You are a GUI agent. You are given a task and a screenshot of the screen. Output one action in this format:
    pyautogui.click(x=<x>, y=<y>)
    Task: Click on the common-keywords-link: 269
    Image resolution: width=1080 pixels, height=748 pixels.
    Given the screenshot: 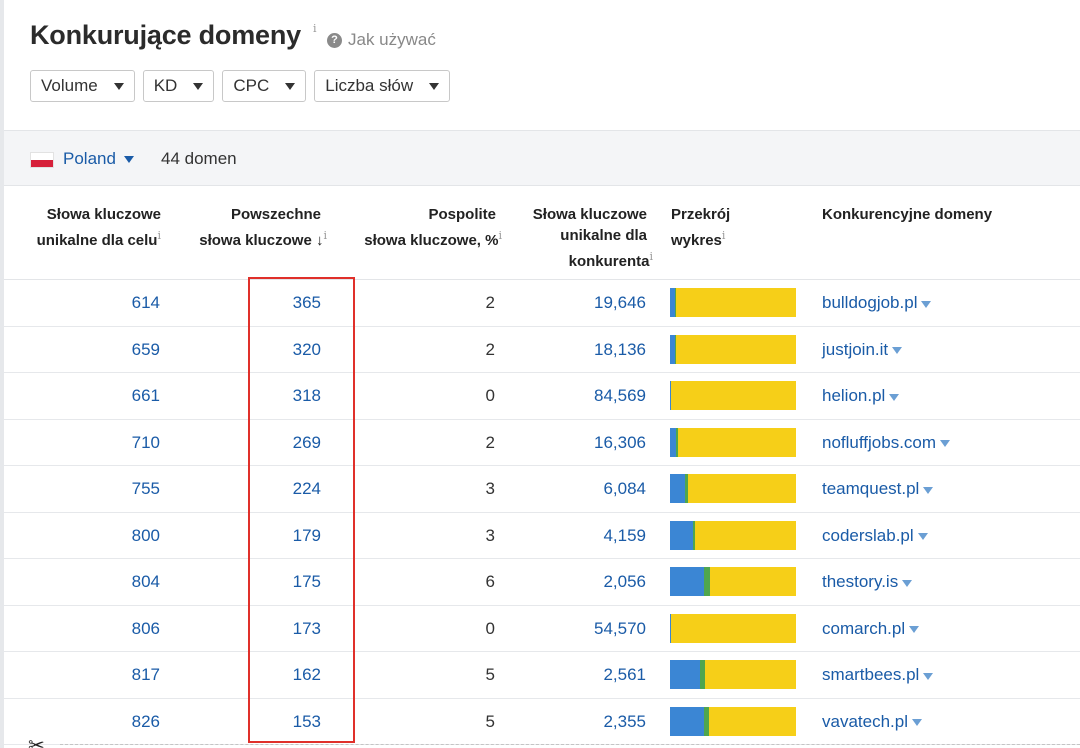 What is the action you would take?
    pyautogui.click(x=306, y=442)
    